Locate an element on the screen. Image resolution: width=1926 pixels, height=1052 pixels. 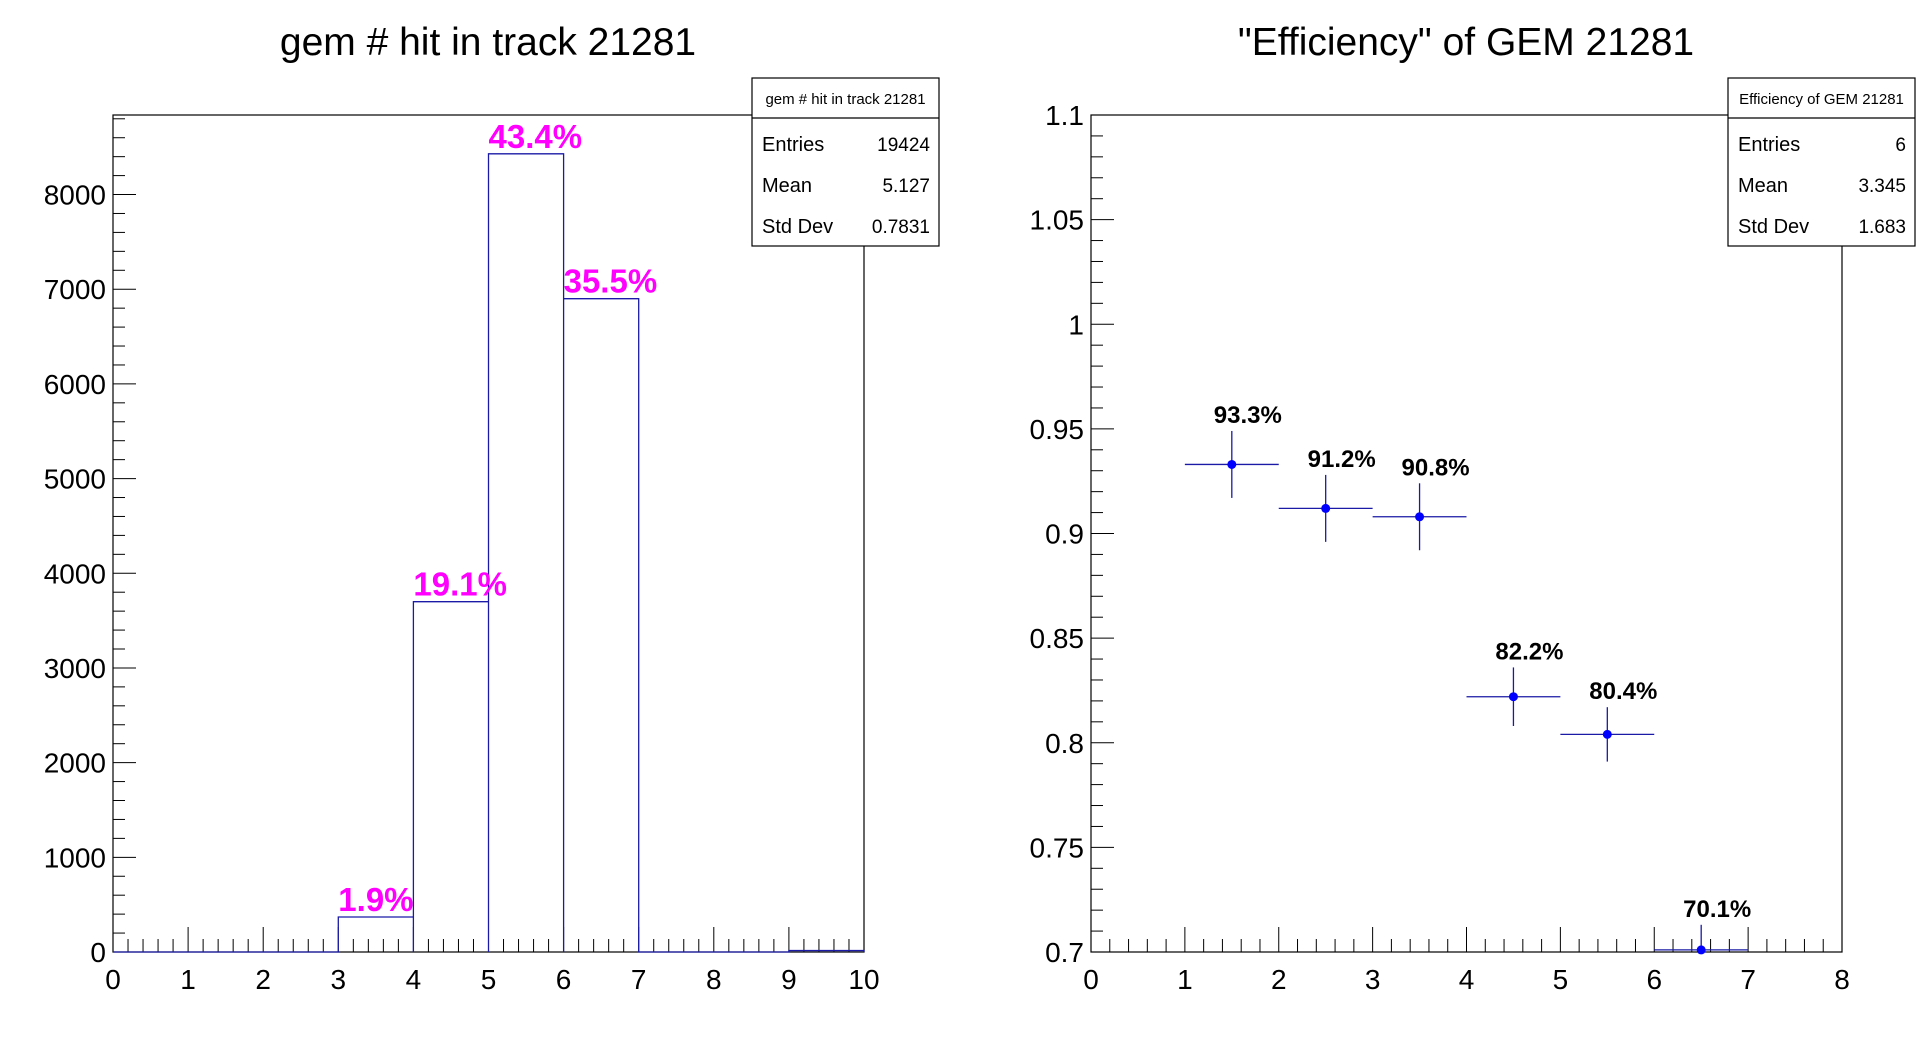
y-tick-label: 0.9 is located at coordinates (1064, 534).